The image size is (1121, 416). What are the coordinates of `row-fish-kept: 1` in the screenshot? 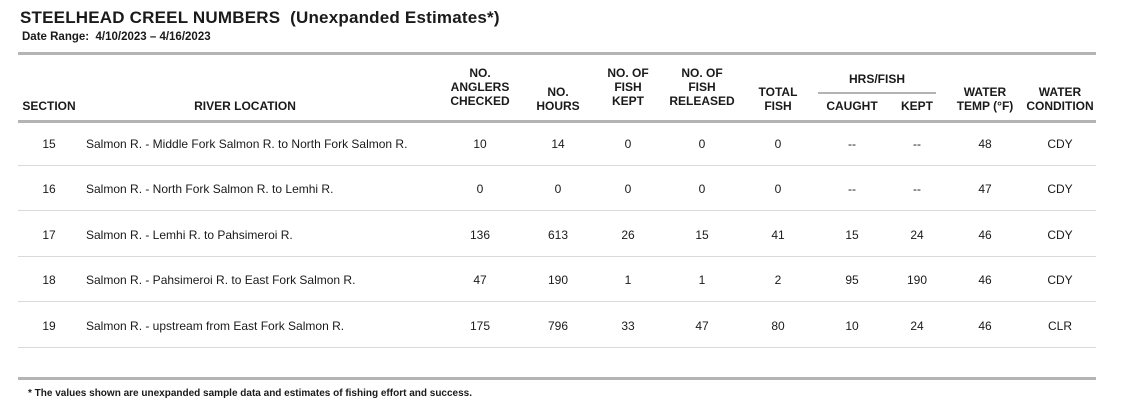 It's located at (628, 280).